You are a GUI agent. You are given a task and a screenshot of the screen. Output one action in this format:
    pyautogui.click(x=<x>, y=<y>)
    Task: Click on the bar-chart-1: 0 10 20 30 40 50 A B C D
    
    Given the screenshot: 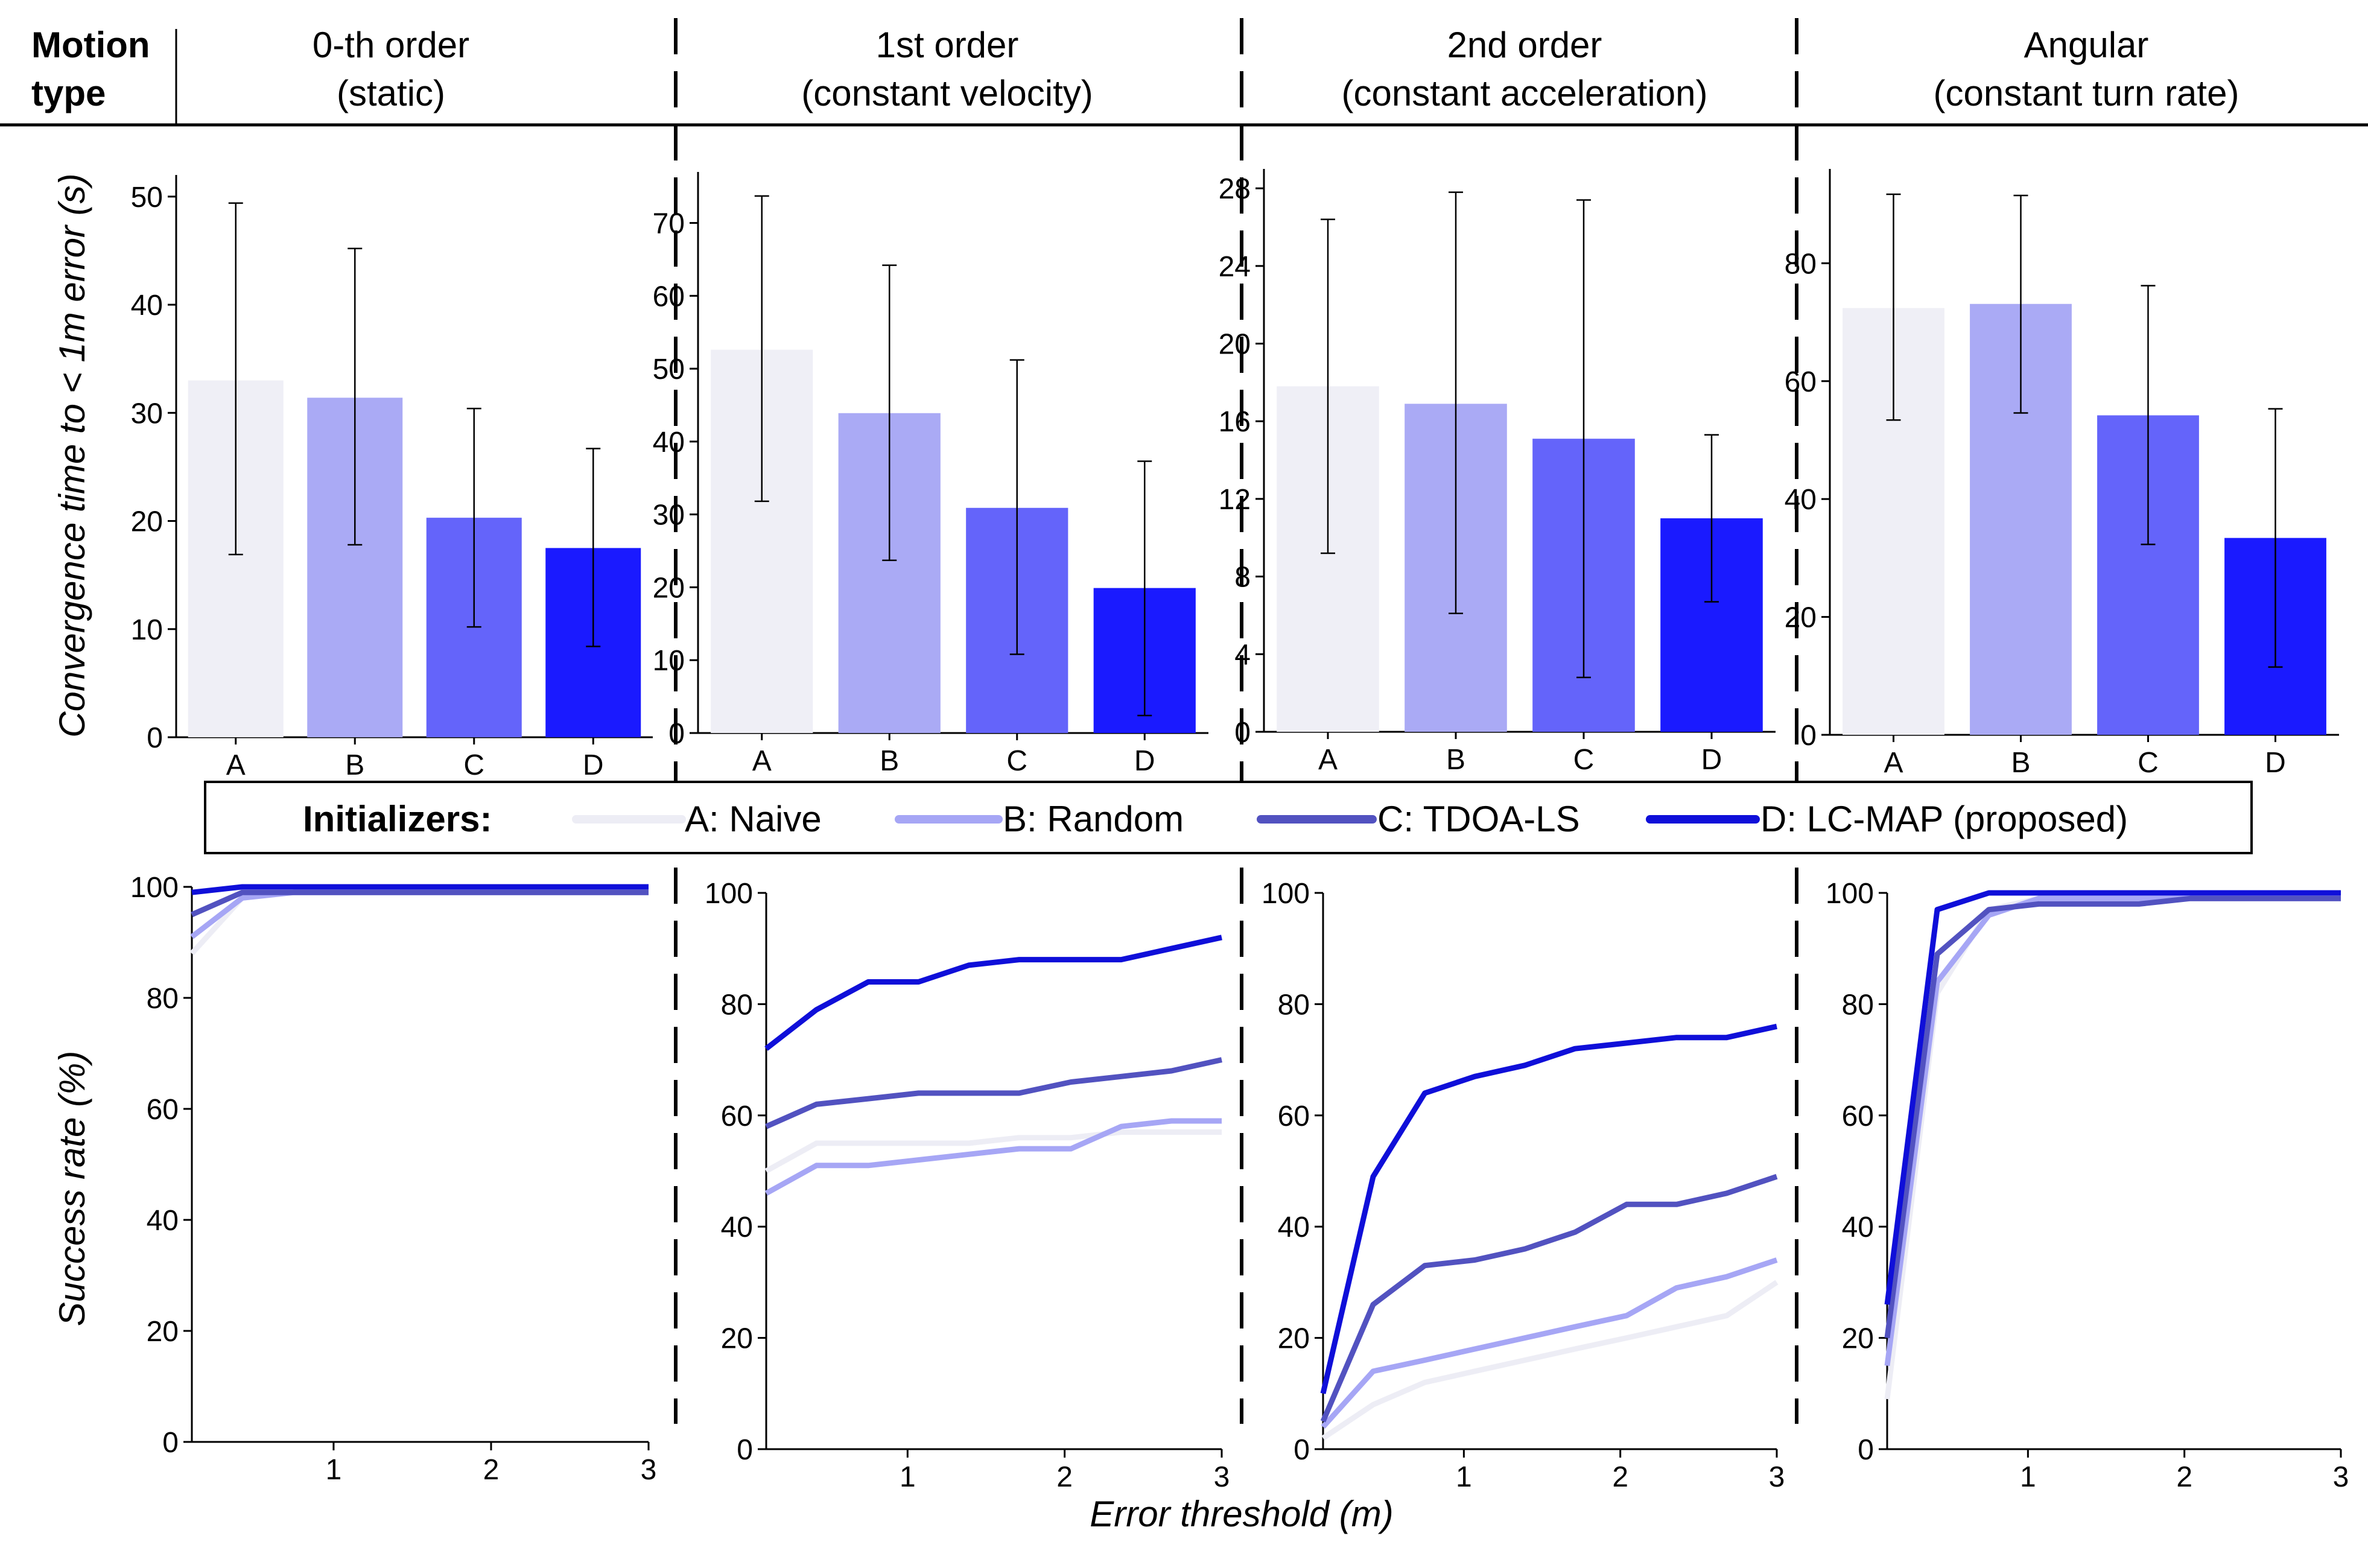 What is the action you would take?
    pyautogui.click(x=392, y=478)
    